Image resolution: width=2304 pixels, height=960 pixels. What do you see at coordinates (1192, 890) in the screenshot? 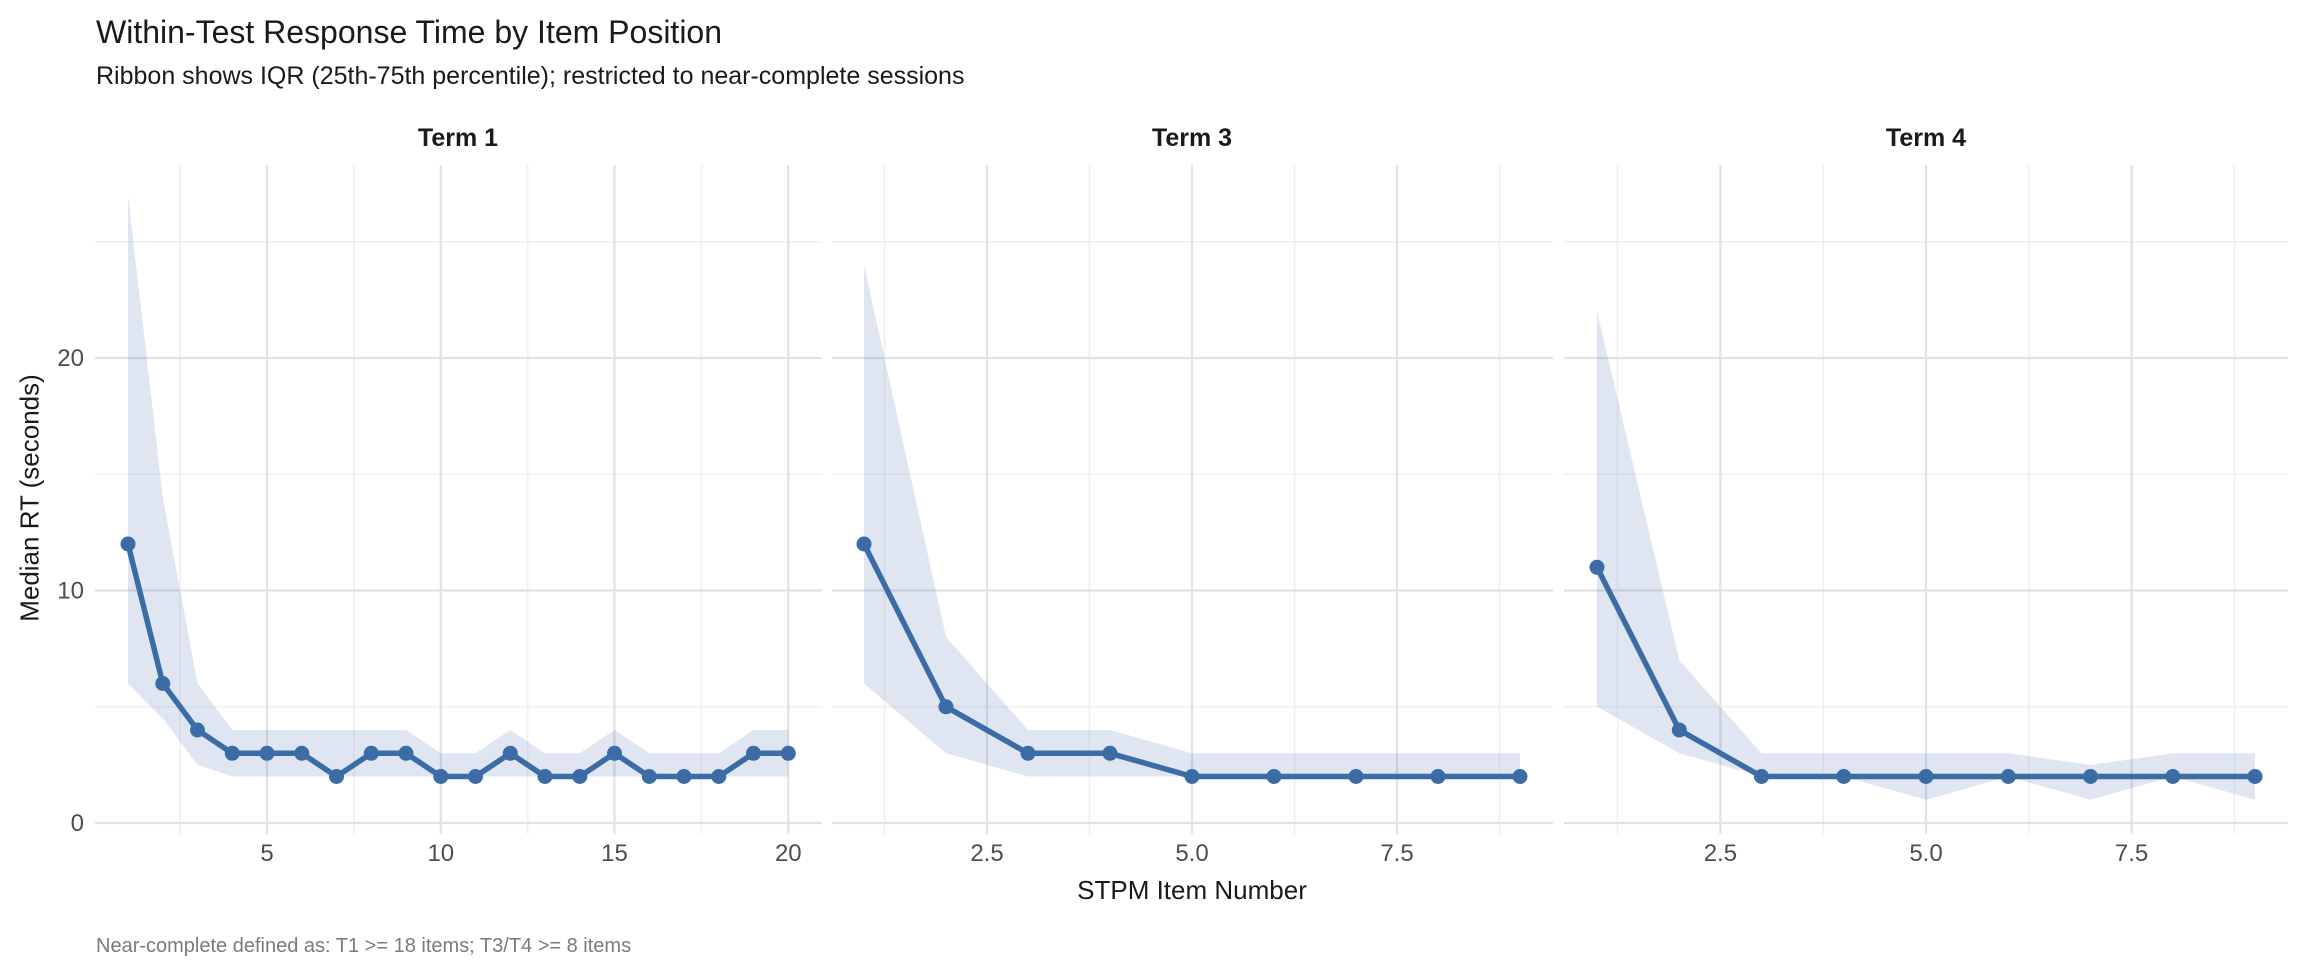
I see `x-axis-title: STPM Item Number` at bounding box center [1192, 890].